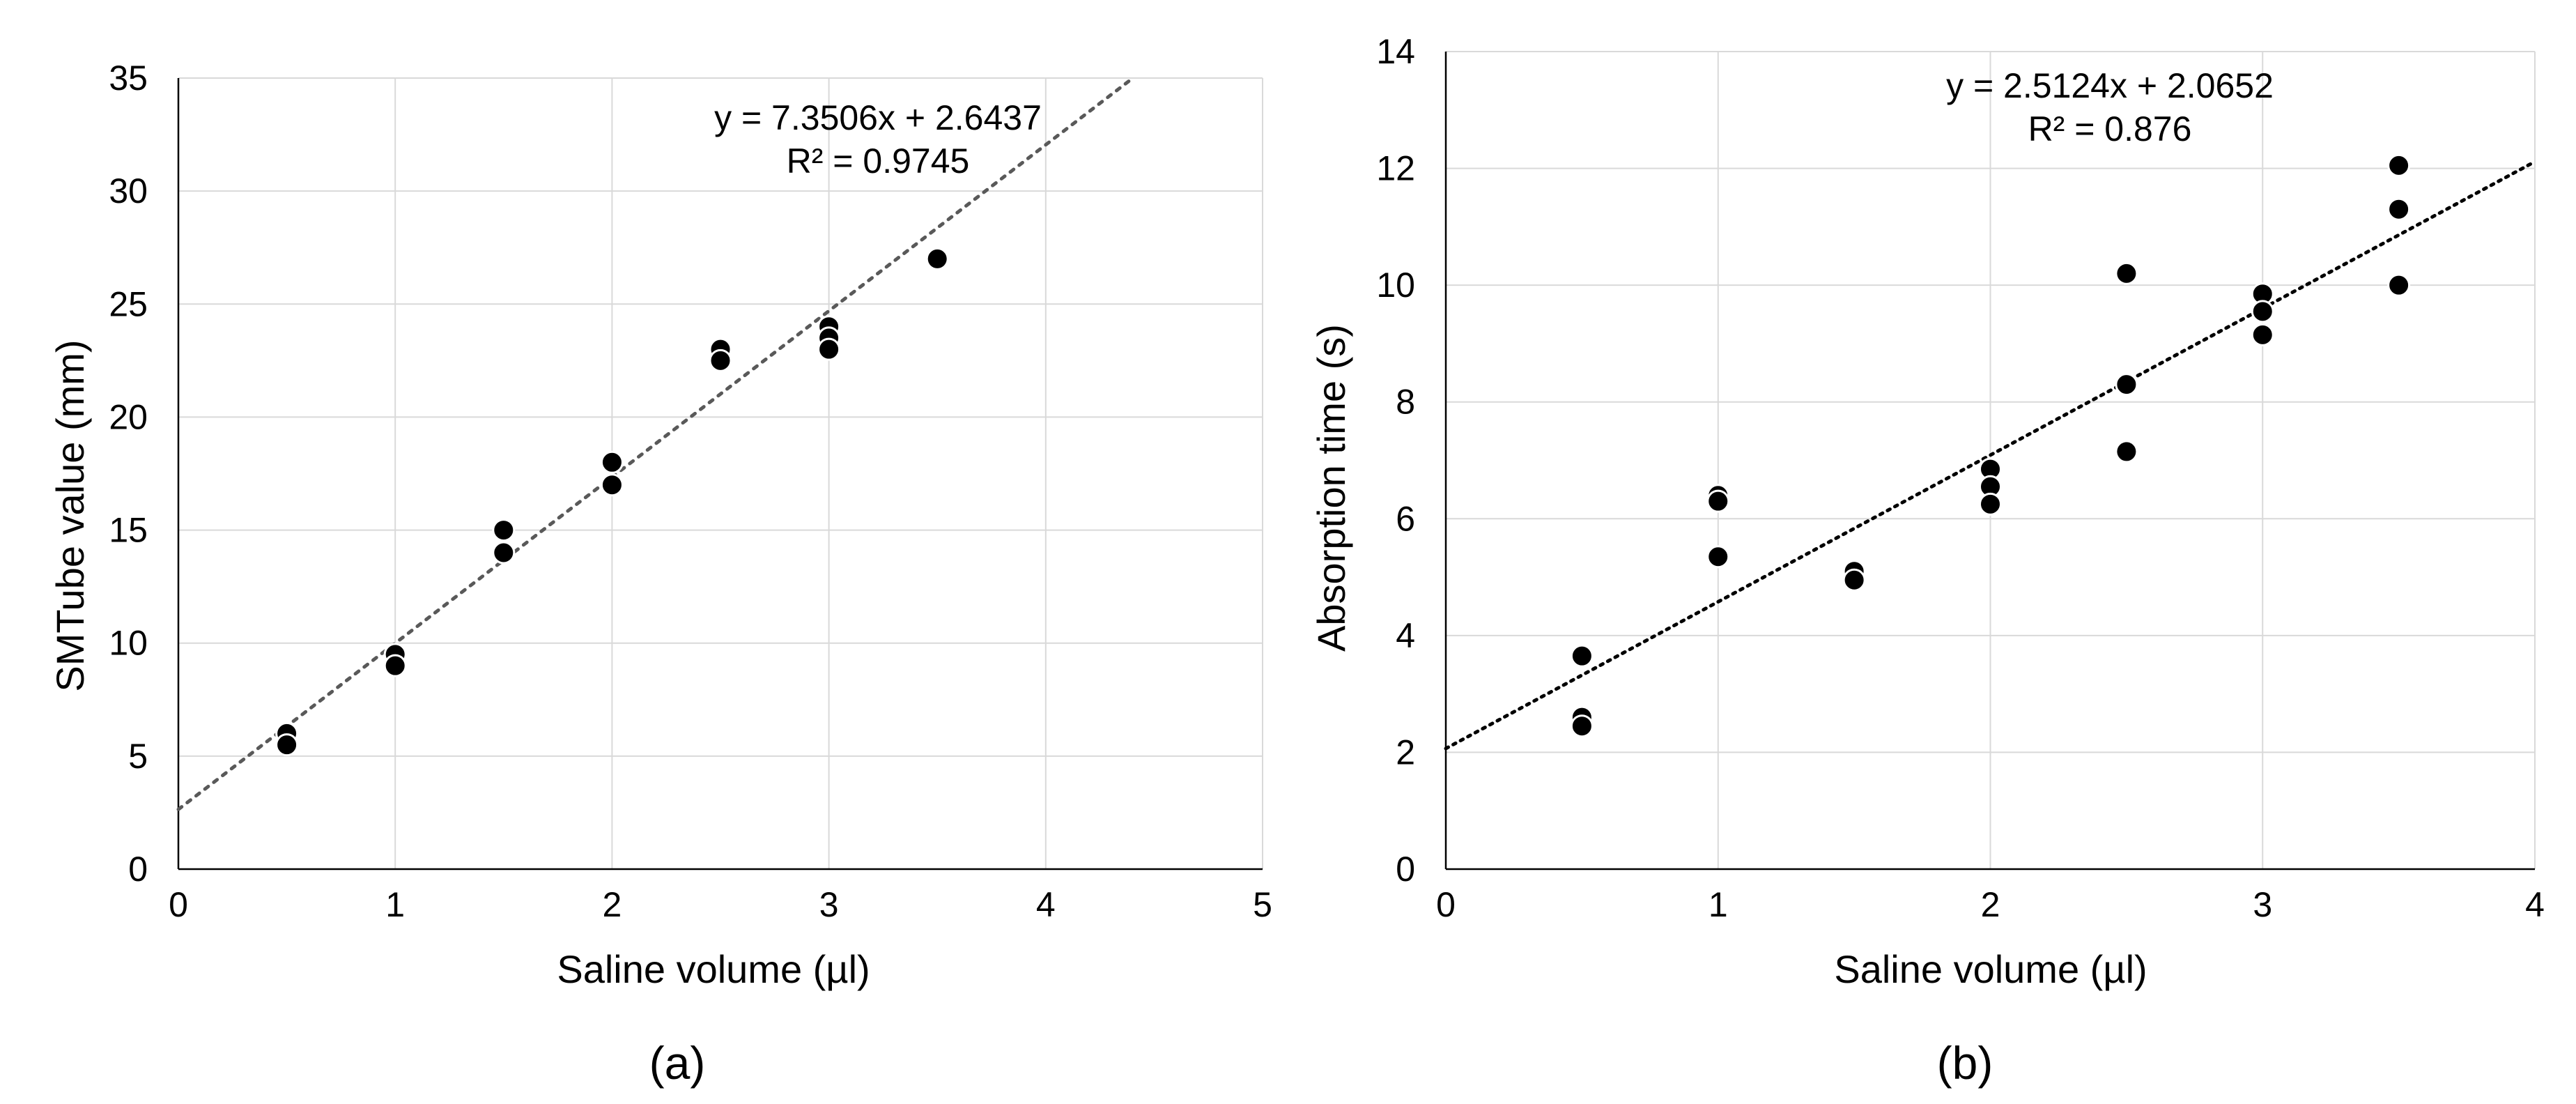 This screenshot has width=2576, height=1104. Describe the element at coordinates (1405, 635) in the screenshot. I see `chart-b-y-tick-label: 4` at that location.